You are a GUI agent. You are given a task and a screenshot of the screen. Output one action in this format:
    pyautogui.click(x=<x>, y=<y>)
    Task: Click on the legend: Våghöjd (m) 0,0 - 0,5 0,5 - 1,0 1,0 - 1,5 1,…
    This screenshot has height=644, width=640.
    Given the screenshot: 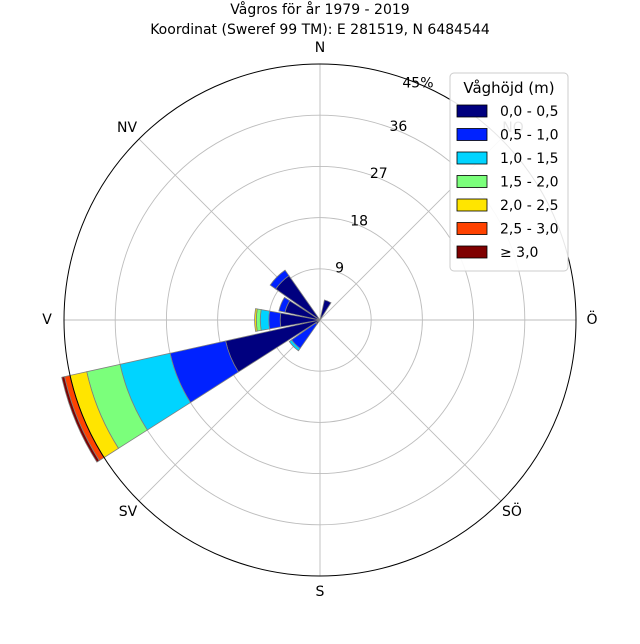 What is the action you would take?
    pyautogui.click(x=509, y=172)
    